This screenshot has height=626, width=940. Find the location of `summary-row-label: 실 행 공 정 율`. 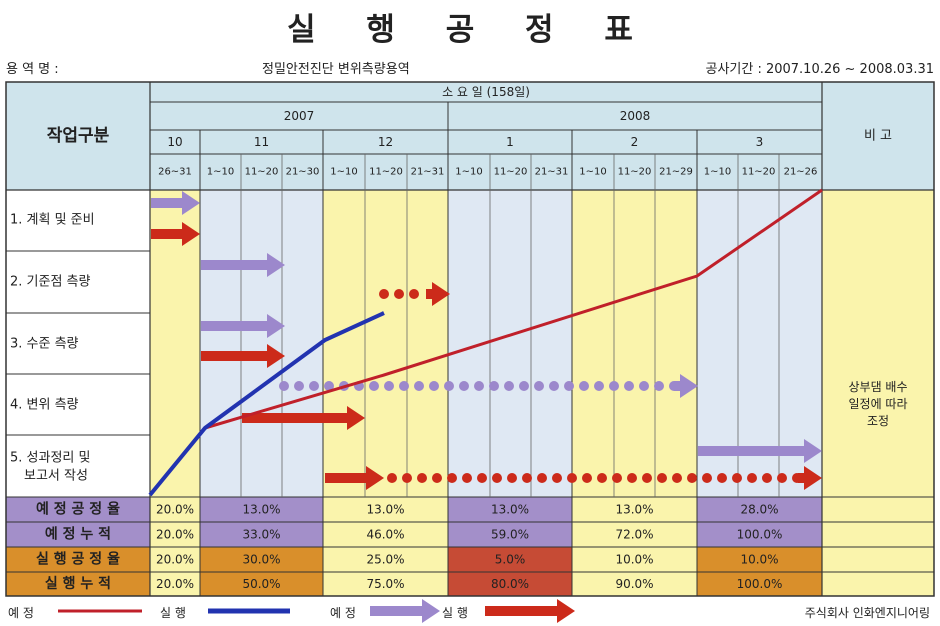

summary-row-label: 실 행 공 정 율 is located at coordinates (78, 559).